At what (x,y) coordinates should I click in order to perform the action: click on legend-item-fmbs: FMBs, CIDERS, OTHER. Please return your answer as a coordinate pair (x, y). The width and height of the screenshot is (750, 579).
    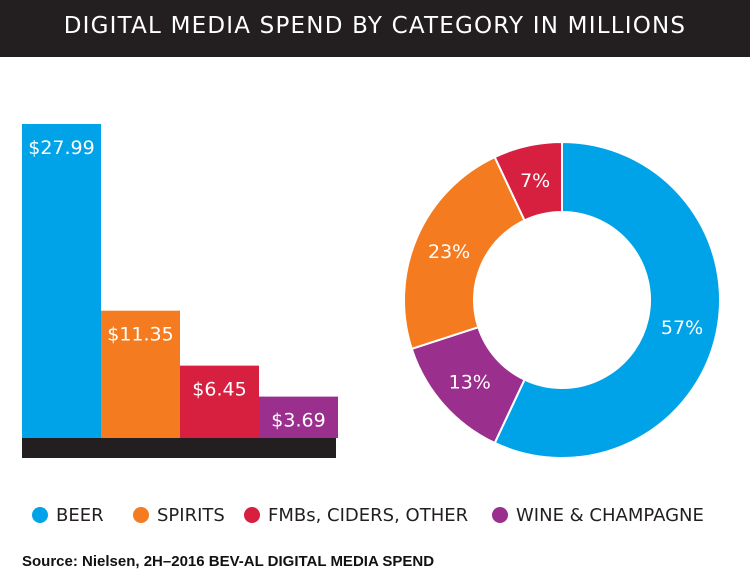
    Looking at the image, I should click on (356, 515).